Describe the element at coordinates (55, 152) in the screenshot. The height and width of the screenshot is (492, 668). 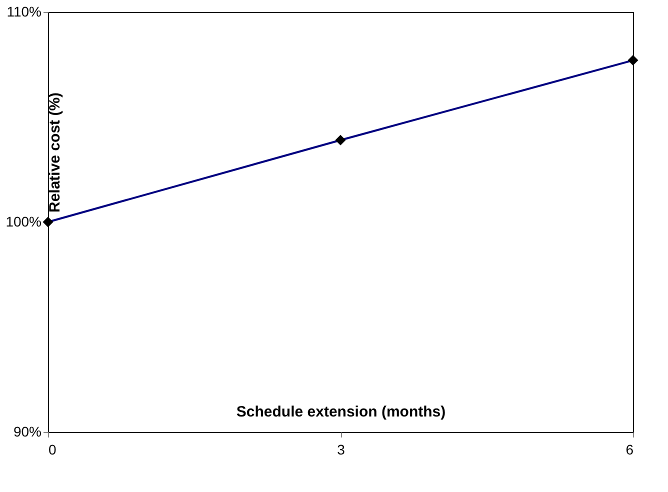
I see `y-axis-title: Relative cost (%)` at that location.